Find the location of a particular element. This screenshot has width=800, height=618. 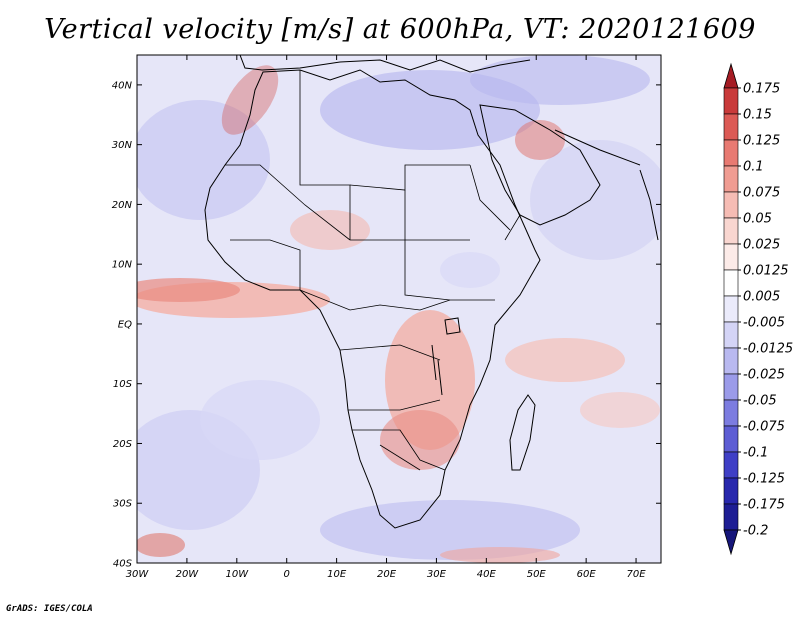

europe-coastline is located at coordinates (385, 64).